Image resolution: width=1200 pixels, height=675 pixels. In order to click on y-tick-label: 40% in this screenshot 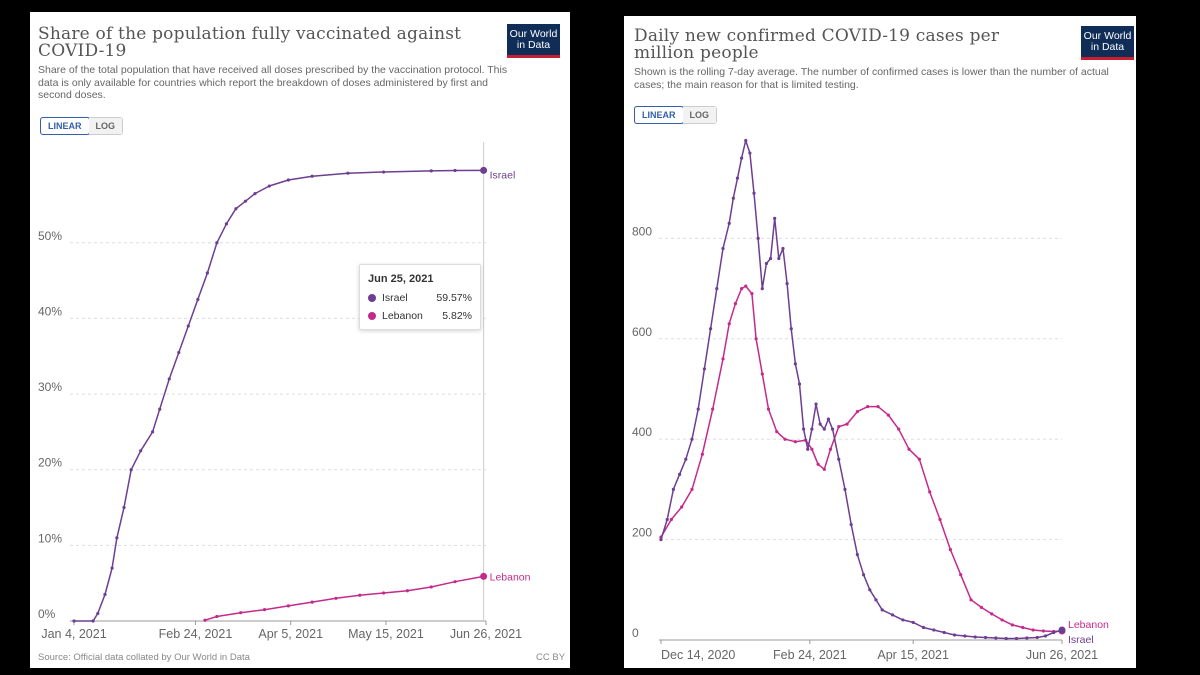, I will do `click(50, 311)`.